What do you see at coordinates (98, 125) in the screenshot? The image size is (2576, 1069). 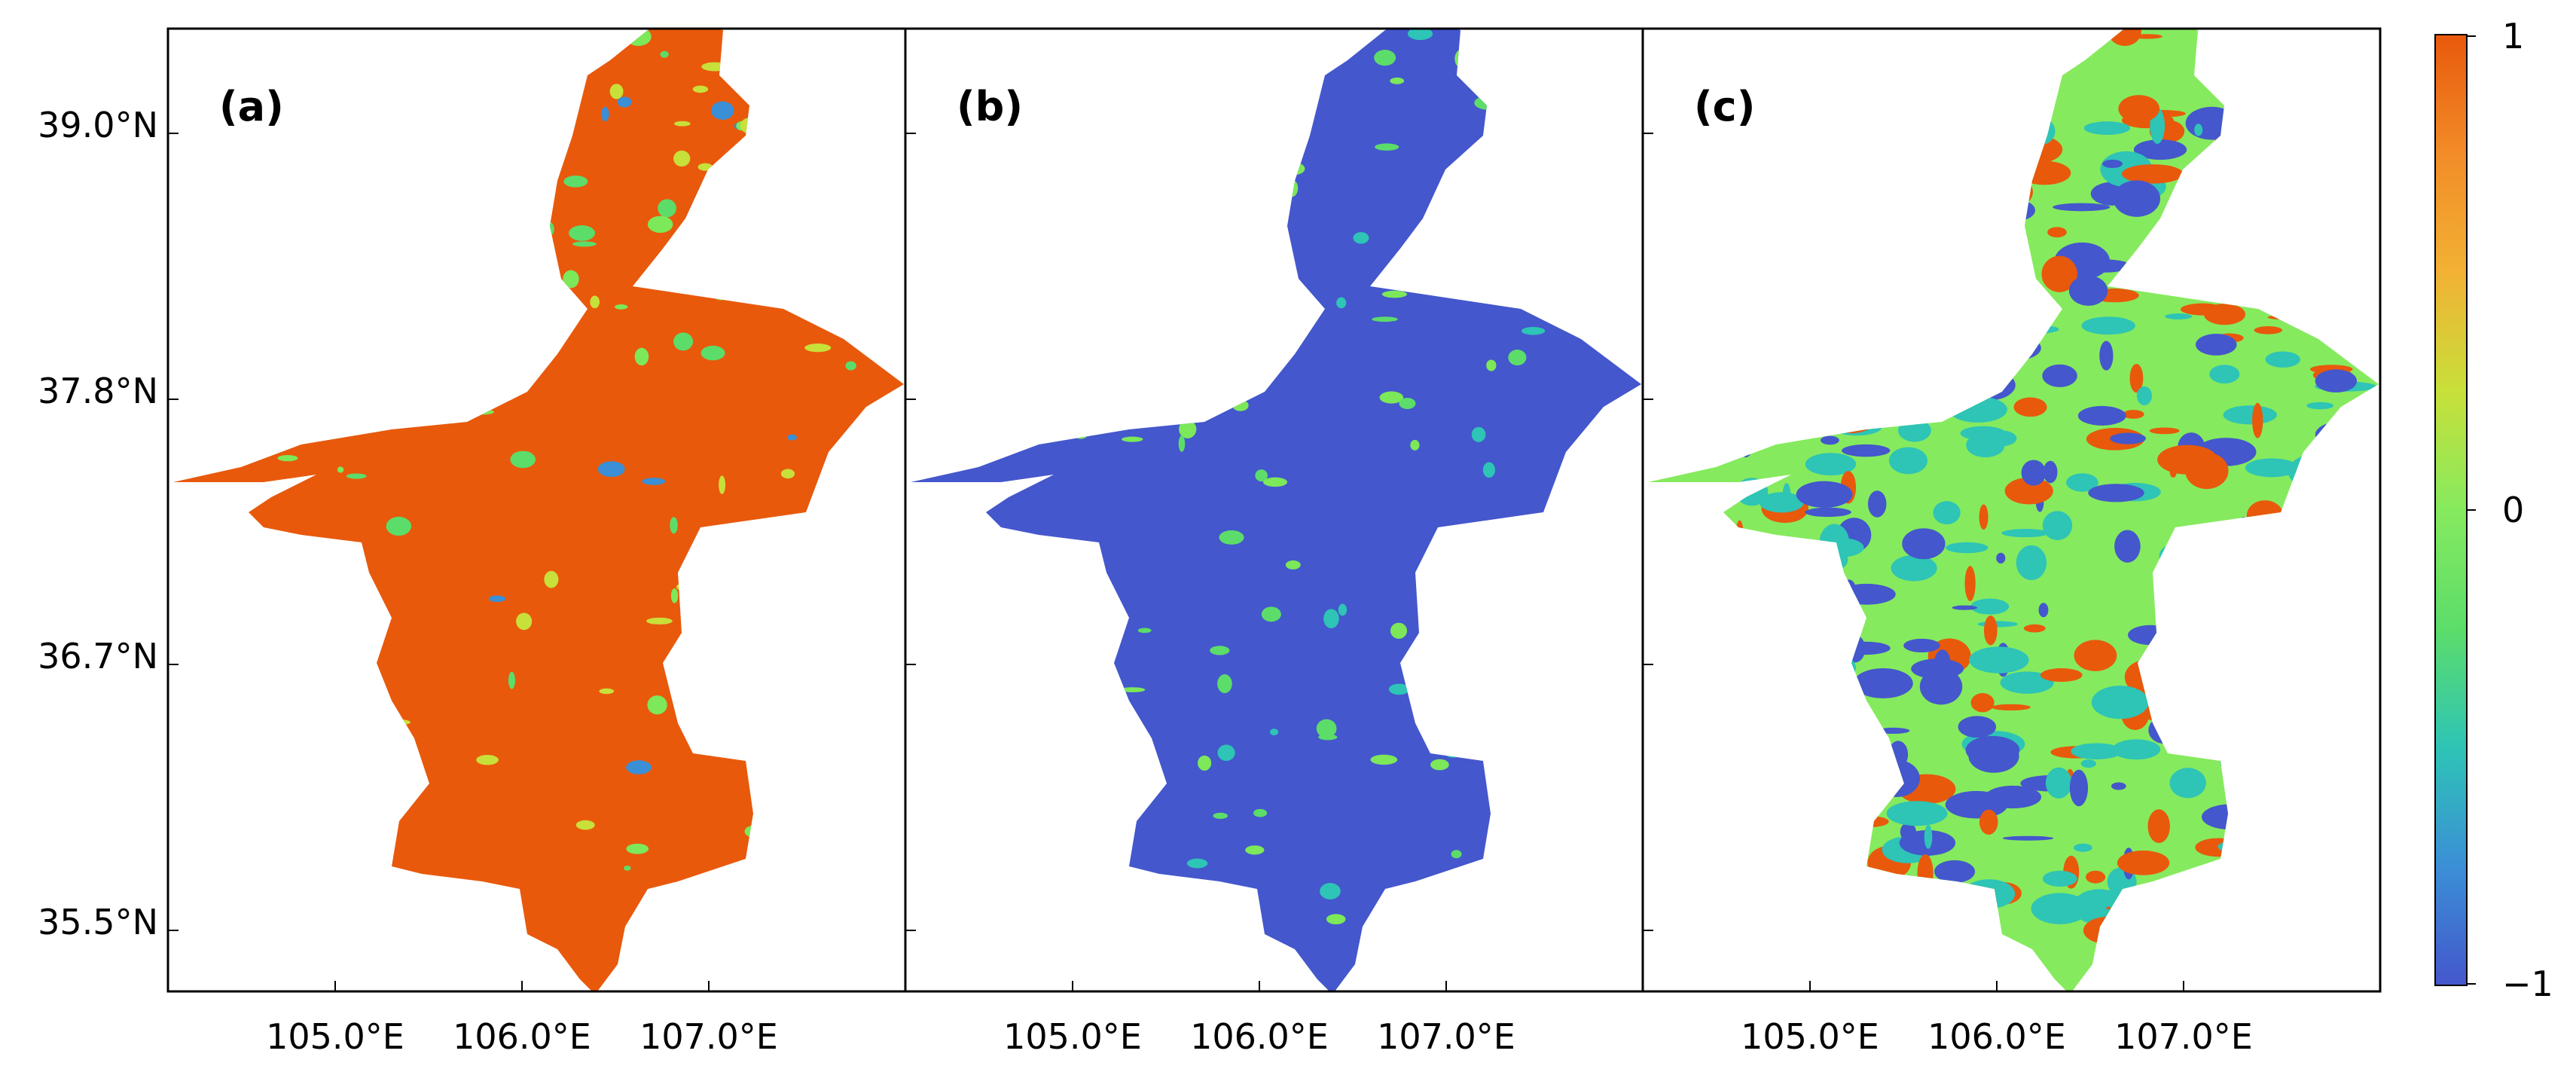 I see `lat-tick-label: 39.0°N` at bounding box center [98, 125].